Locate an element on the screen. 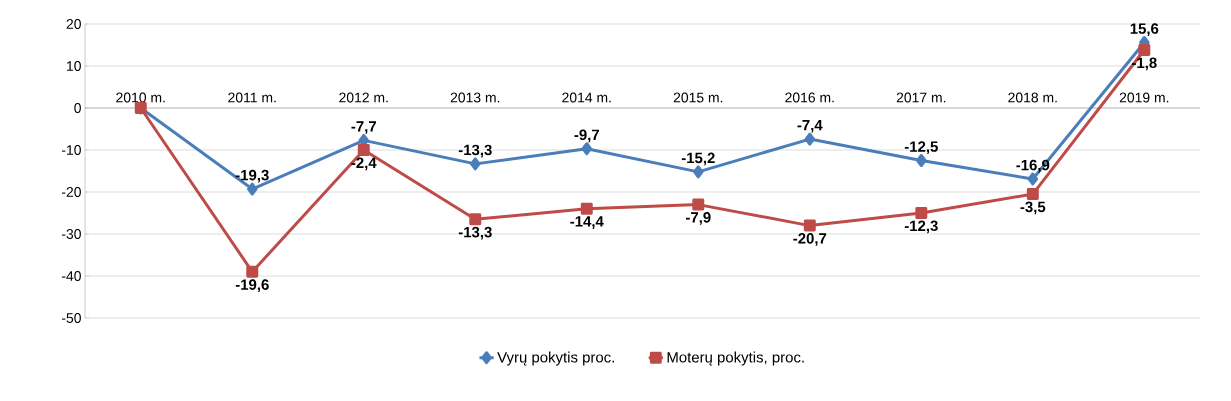  annotation: -14,4 is located at coordinates (587, 222).